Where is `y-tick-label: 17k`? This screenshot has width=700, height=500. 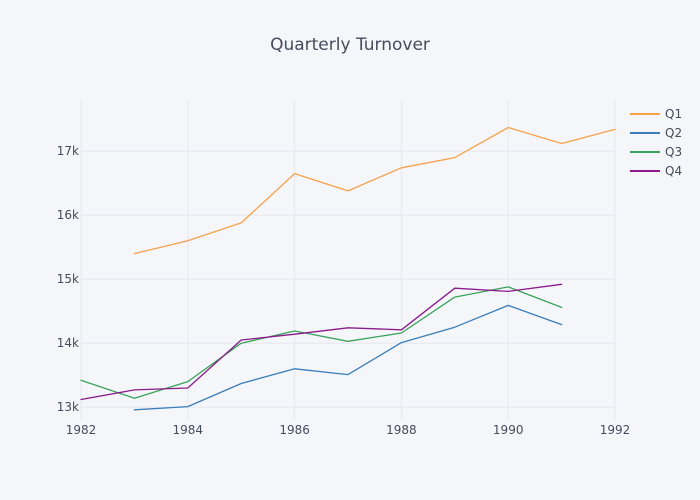
y-tick-label: 17k is located at coordinates (68, 151).